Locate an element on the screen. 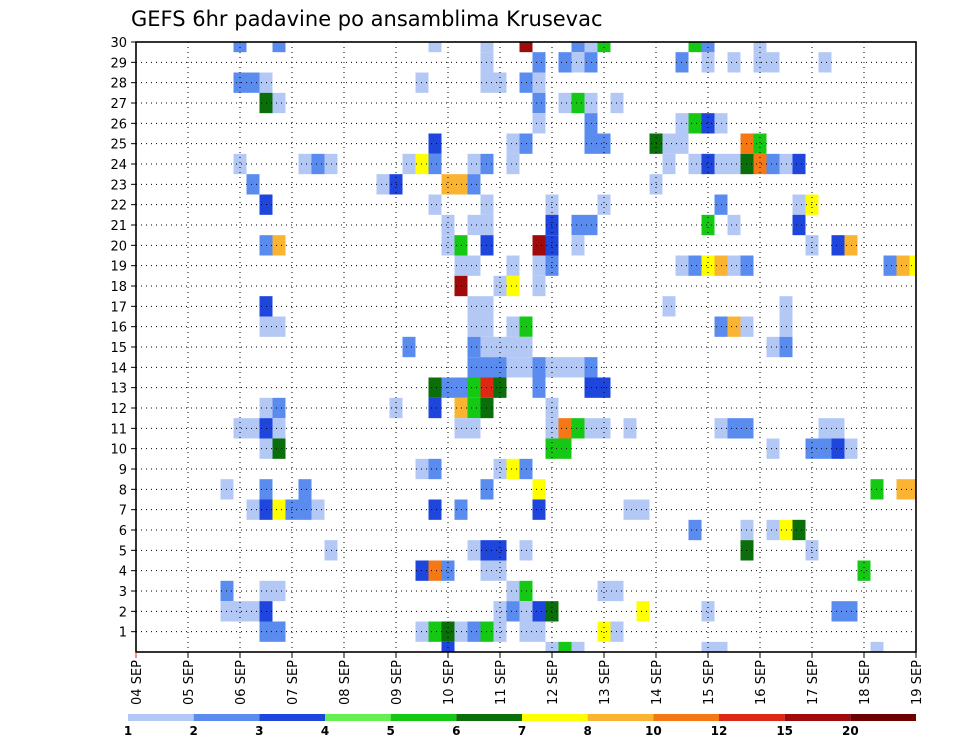 The width and height of the screenshot is (960, 742). y-tick-label: 19 is located at coordinates (118, 267).